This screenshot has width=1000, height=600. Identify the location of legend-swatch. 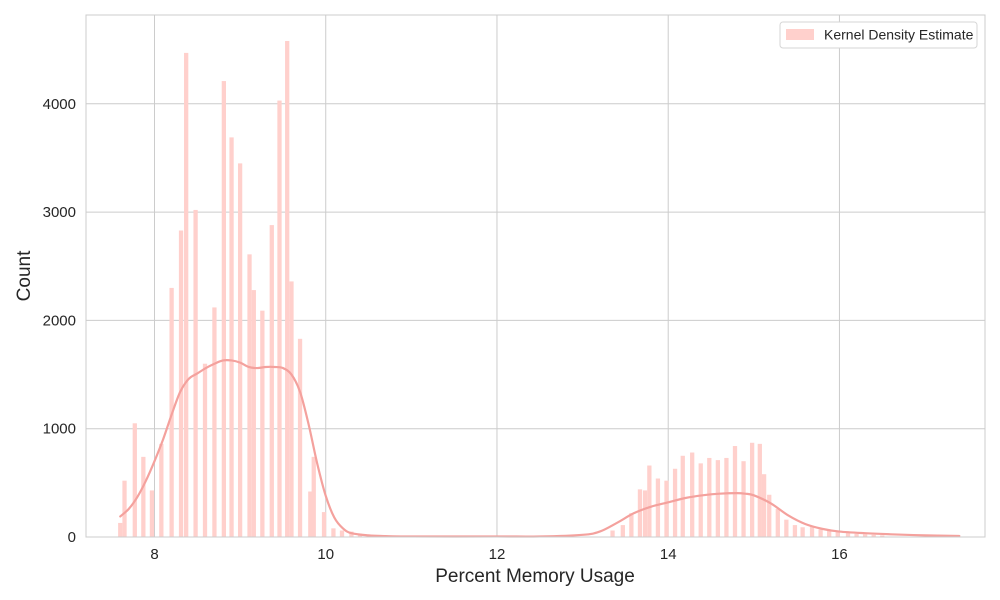
(800, 34).